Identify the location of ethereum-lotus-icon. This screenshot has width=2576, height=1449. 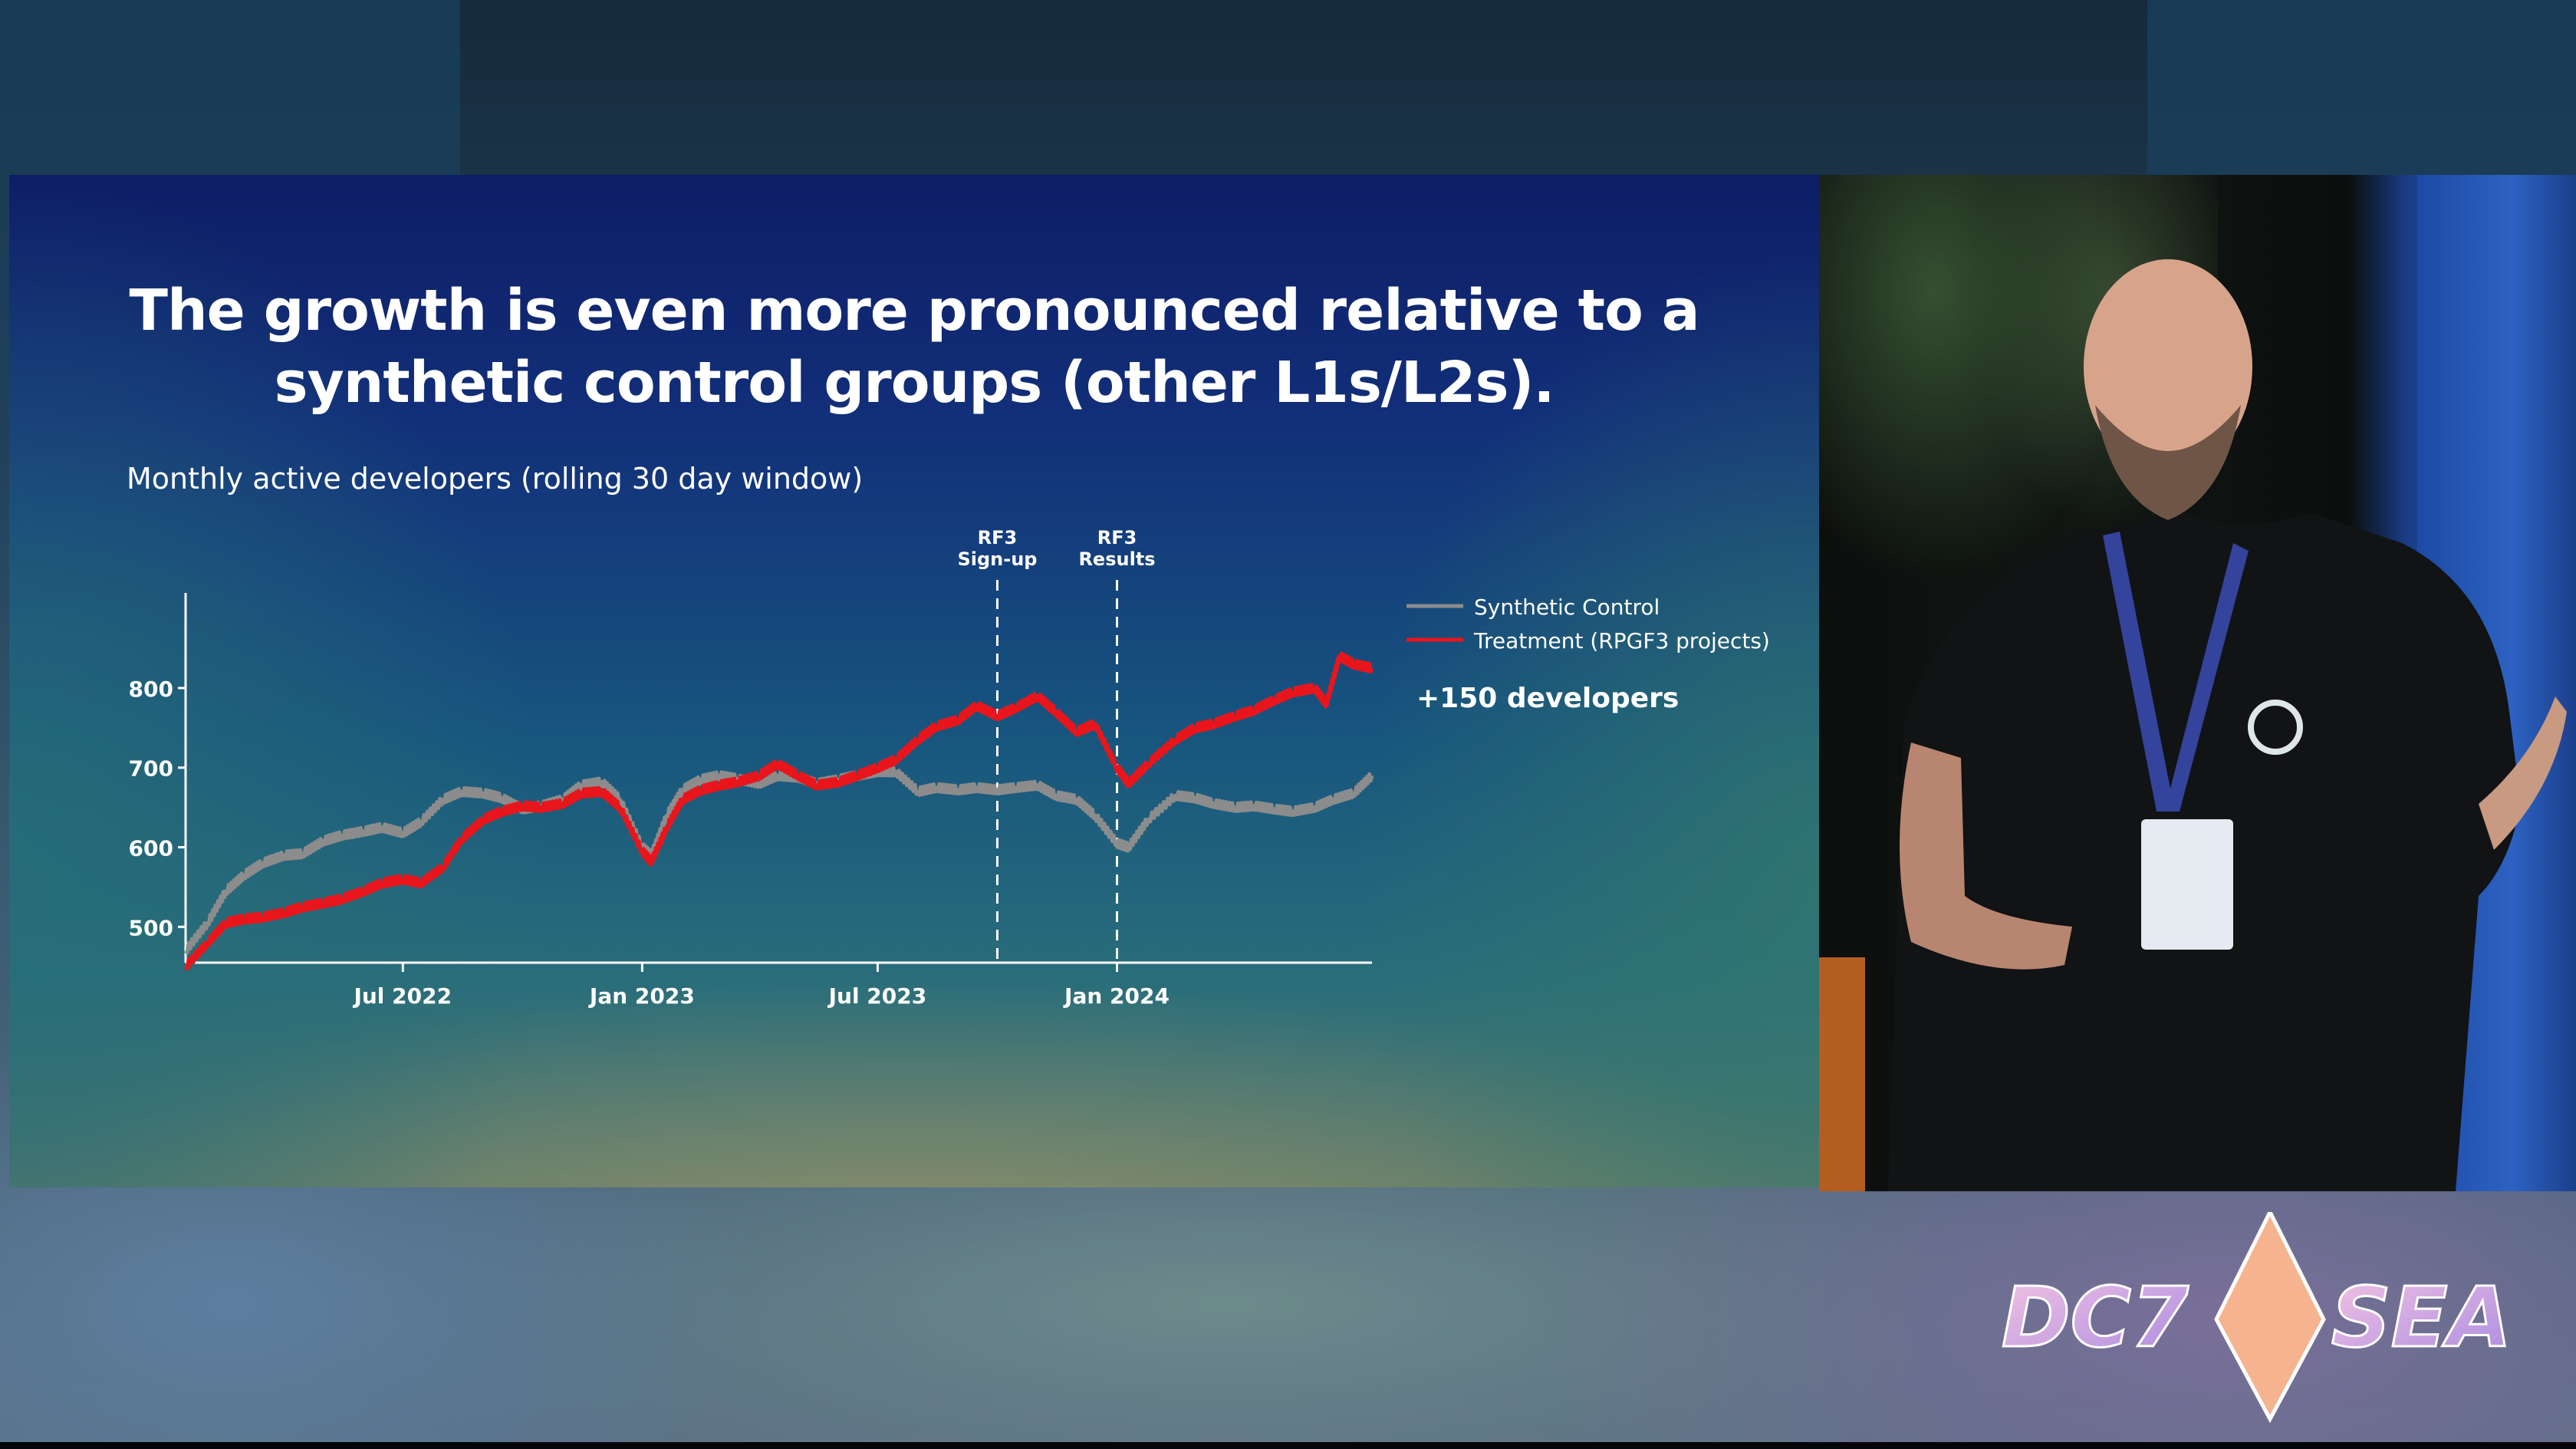
(2270, 1318).